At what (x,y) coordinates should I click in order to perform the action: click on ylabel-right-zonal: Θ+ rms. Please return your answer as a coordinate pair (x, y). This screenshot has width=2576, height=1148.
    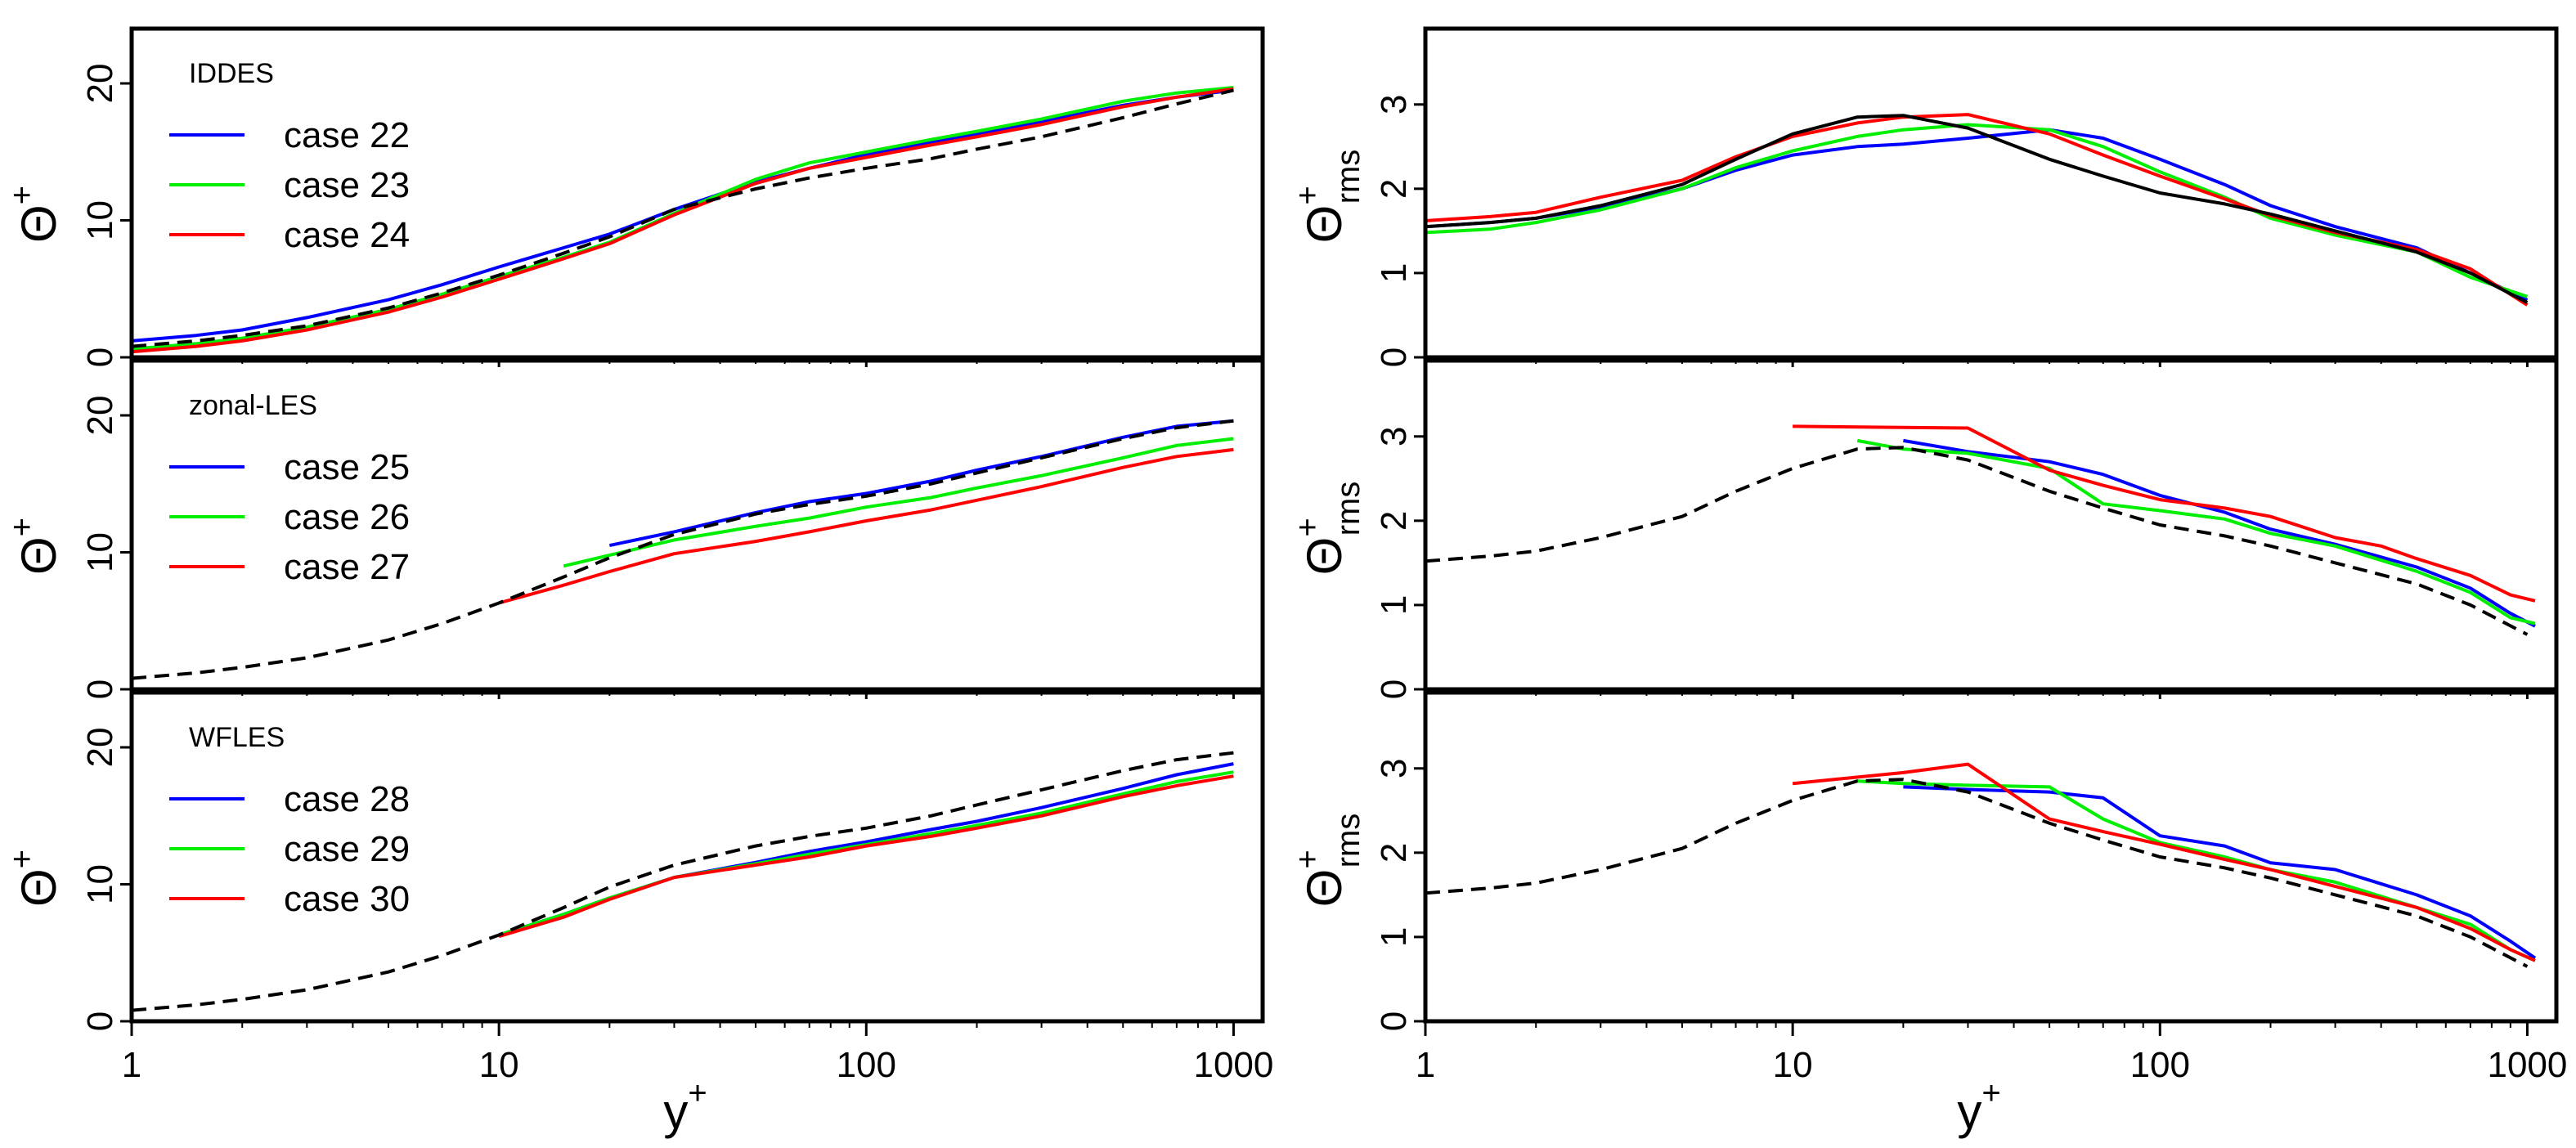
    Looking at the image, I should click on (1328, 529).